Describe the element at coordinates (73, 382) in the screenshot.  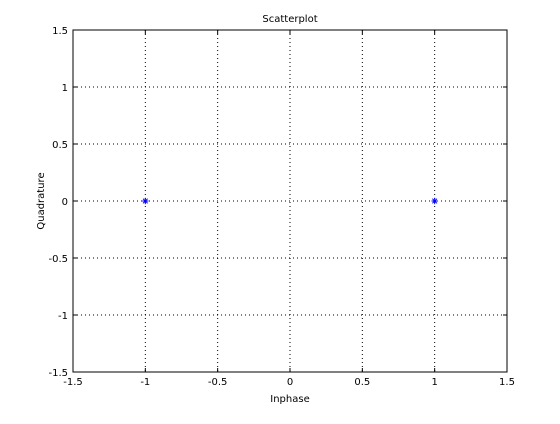
I see `x-tick-label: -1.5` at that location.